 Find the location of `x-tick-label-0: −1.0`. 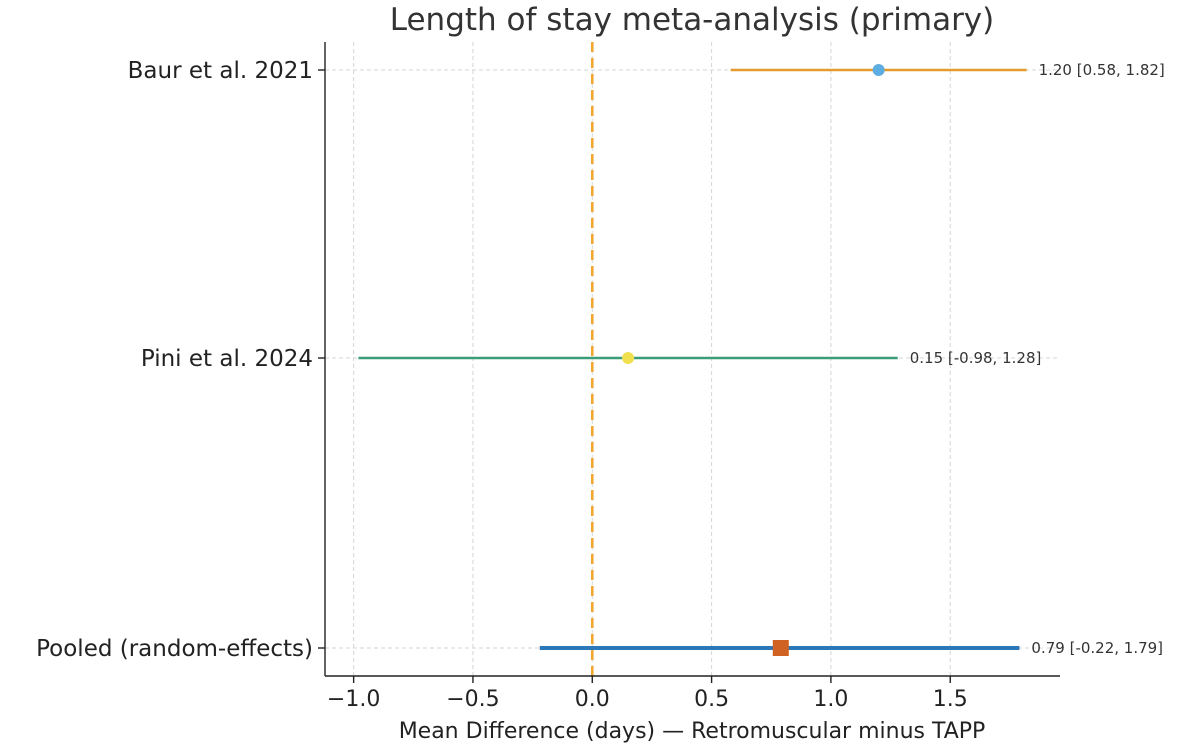

x-tick-label-0: −1.0 is located at coordinates (353, 699).